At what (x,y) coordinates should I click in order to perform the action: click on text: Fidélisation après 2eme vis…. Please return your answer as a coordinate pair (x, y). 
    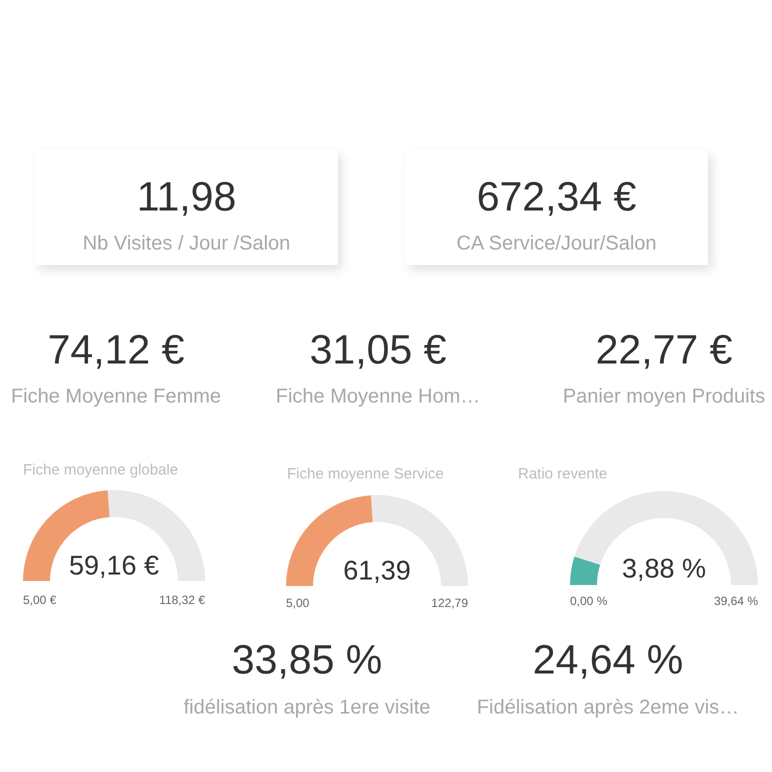
    Looking at the image, I should click on (608, 708).